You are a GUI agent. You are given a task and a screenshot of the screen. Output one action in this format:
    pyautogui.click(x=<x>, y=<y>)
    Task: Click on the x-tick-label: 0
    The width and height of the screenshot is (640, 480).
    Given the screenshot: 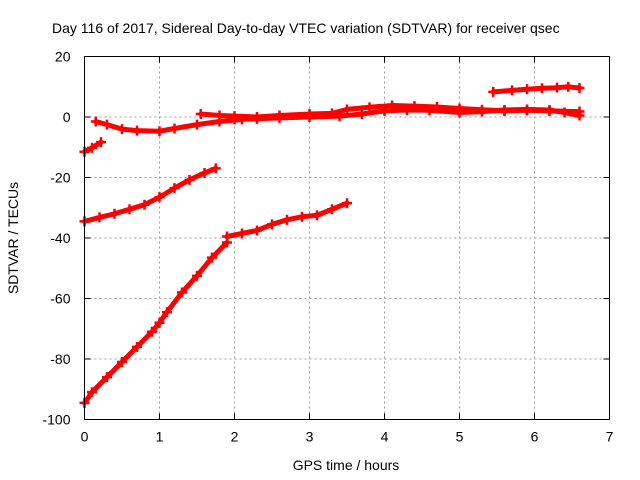 What is the action you would take?
    pyautogui.click(x=85, y=437)
    